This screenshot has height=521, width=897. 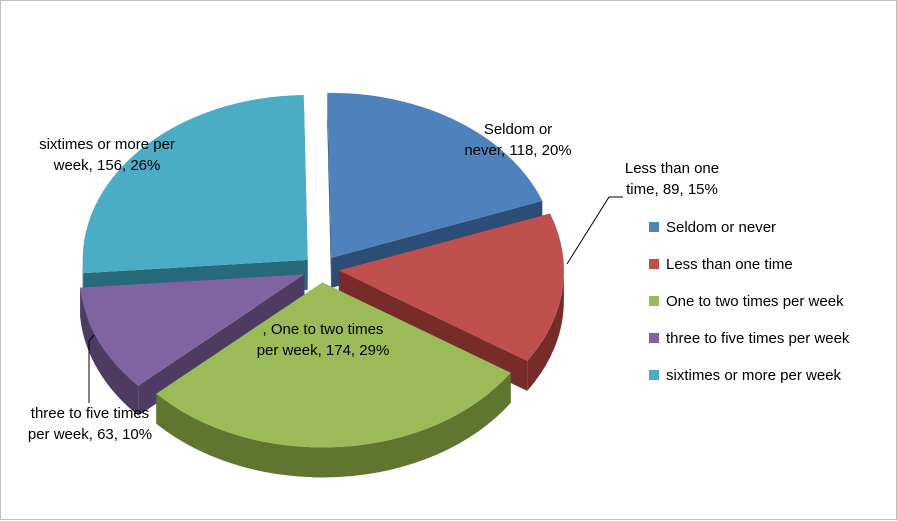 What do you see at coordinates (517, 150) in the screenshot?
I see `data-label-line: never, 118, 20%` at bounding box center [517, 150].